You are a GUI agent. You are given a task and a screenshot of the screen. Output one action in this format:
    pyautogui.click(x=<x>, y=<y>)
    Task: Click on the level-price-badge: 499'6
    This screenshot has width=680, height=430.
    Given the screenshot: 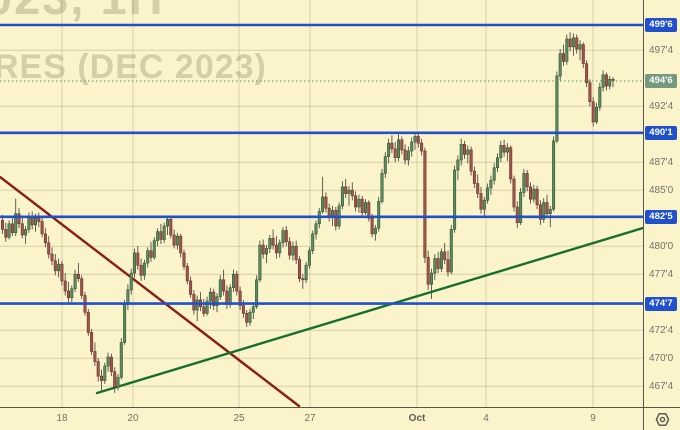 What is the action you would take?
    pyautogui.click(x=661, y=25)
    